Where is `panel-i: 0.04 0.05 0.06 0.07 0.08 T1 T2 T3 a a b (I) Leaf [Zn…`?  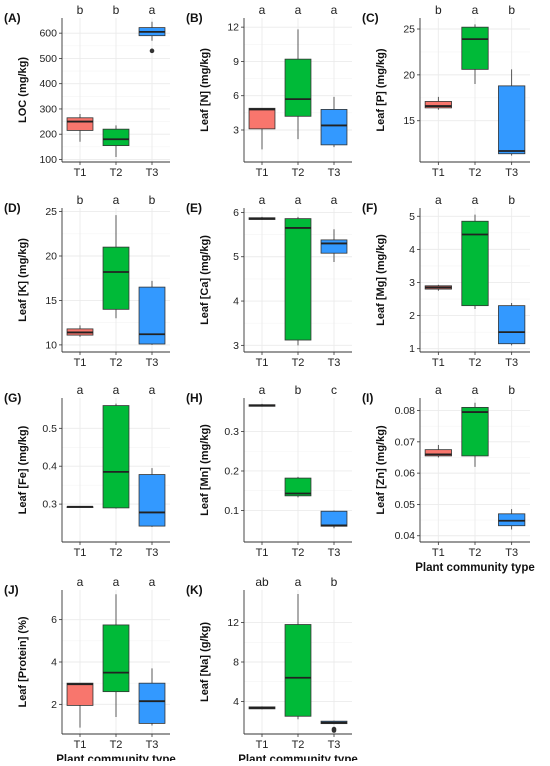
panel-i: 0.04 0.05 0.06 0.07 0.08 T1 T2 T3 a a b (I) Leaf [Zn… is located at coordinates (448, 478).